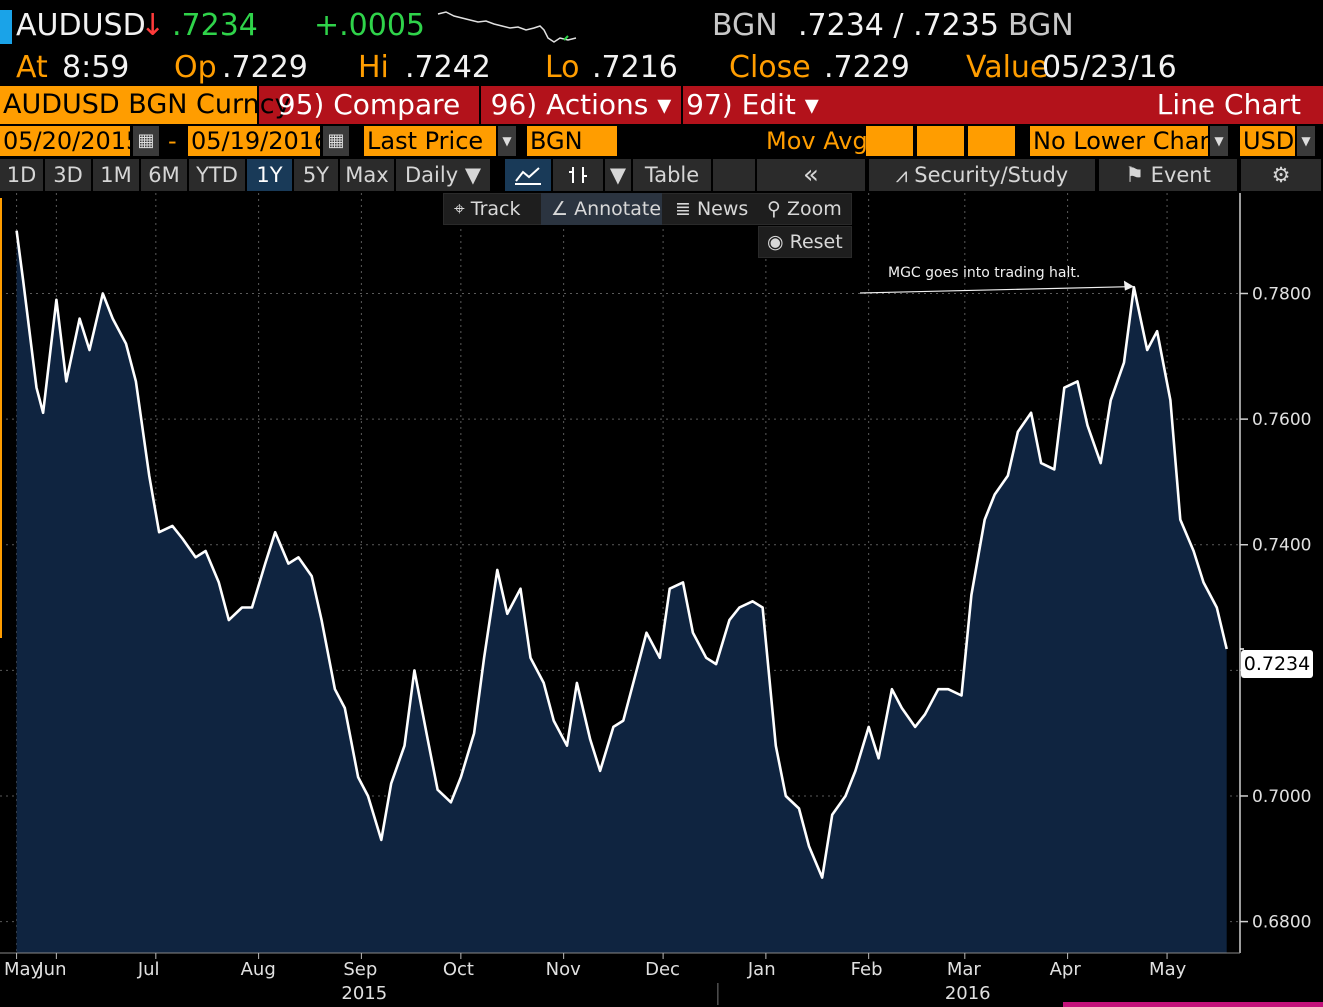  Describe the element at coordinates (148, 969) in the screenshot. I see `x-tick-label: Jul` at that location.